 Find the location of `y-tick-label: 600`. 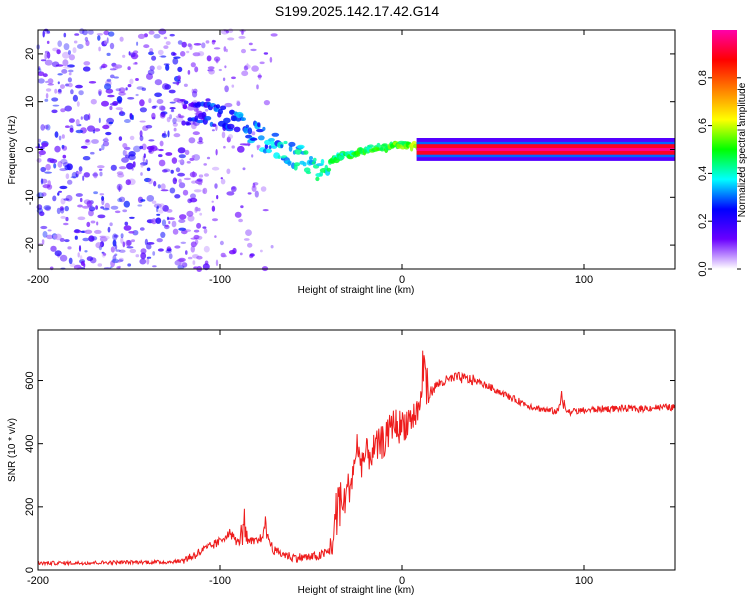

y-tick-label: 600 is located at coordinates (30, 380).